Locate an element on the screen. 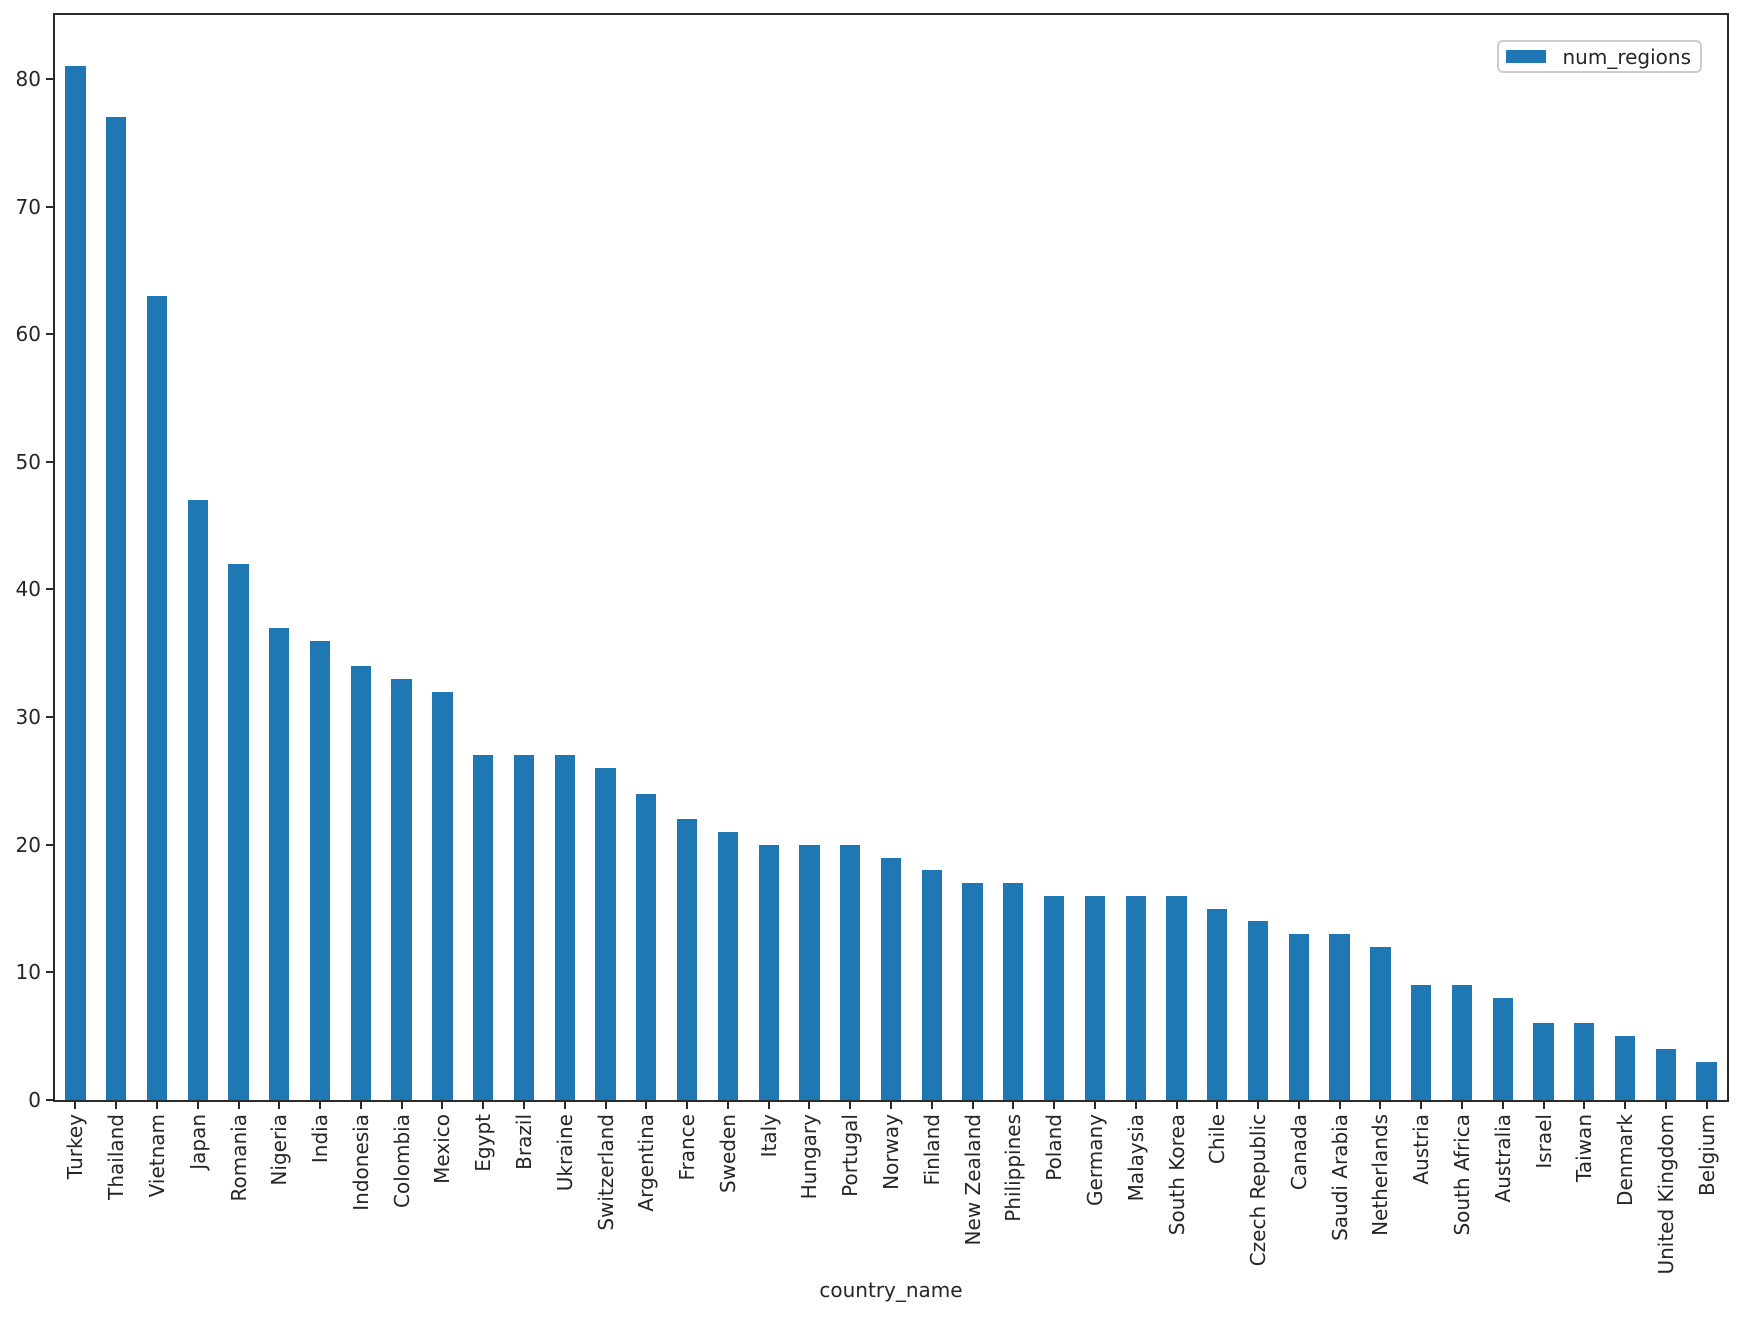 This screenshot has width=1742, height=1318. x-tick-label: Germany is located at coordinates (1094, 1160).